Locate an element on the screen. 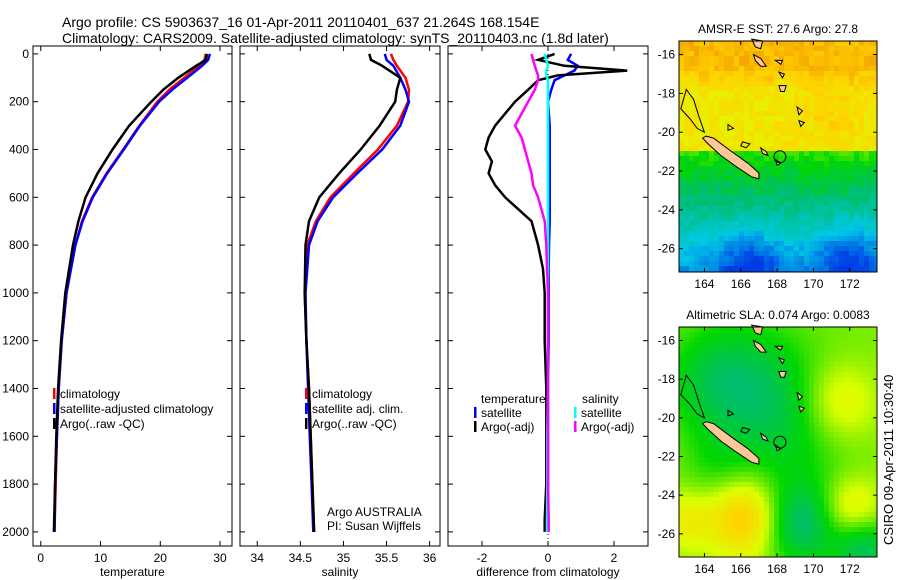  island-landmass is located at coordinates (800, 396).